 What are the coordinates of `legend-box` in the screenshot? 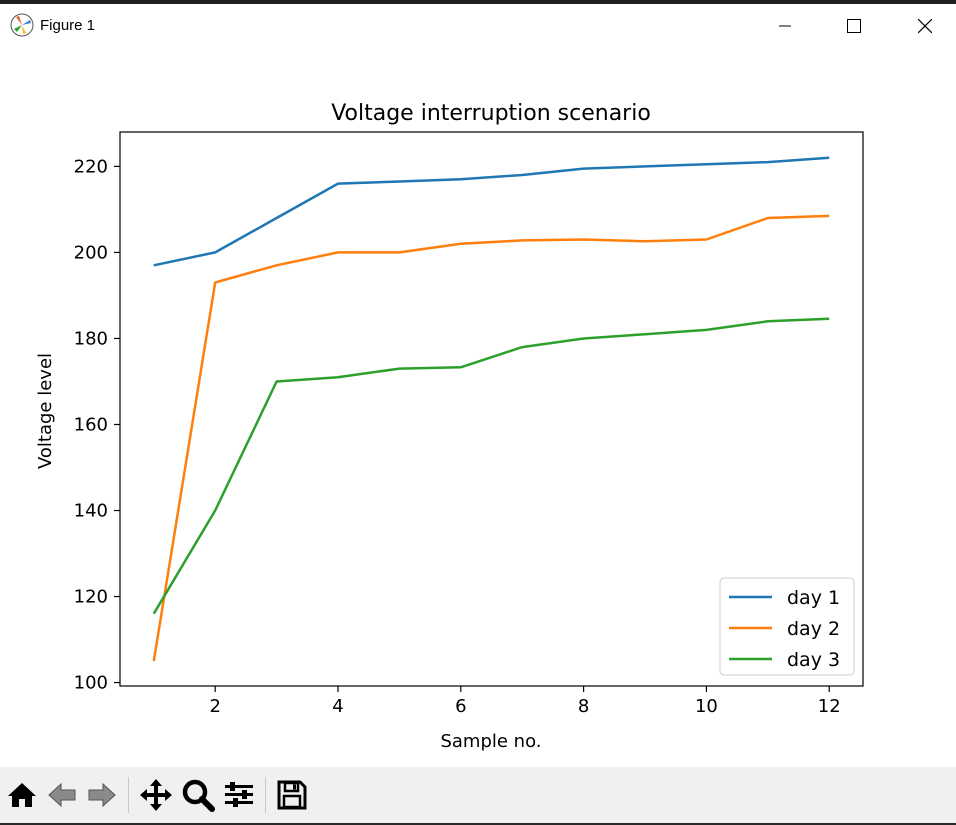 It's located at (787, 626).